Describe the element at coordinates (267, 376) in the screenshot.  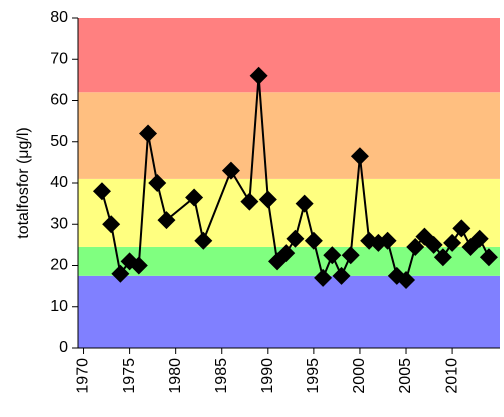
I see `x-tick-label: 1990` at that location.